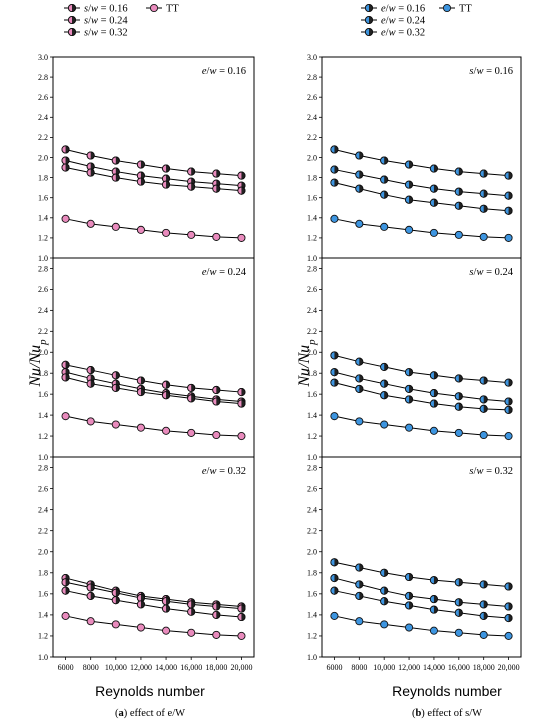 This screenshot has height=723, width=550. What do you see at coordinates (106, 9) in the screenshot?
I see `legend-label: s/w = 0.16` at bounding box center [106, 9].